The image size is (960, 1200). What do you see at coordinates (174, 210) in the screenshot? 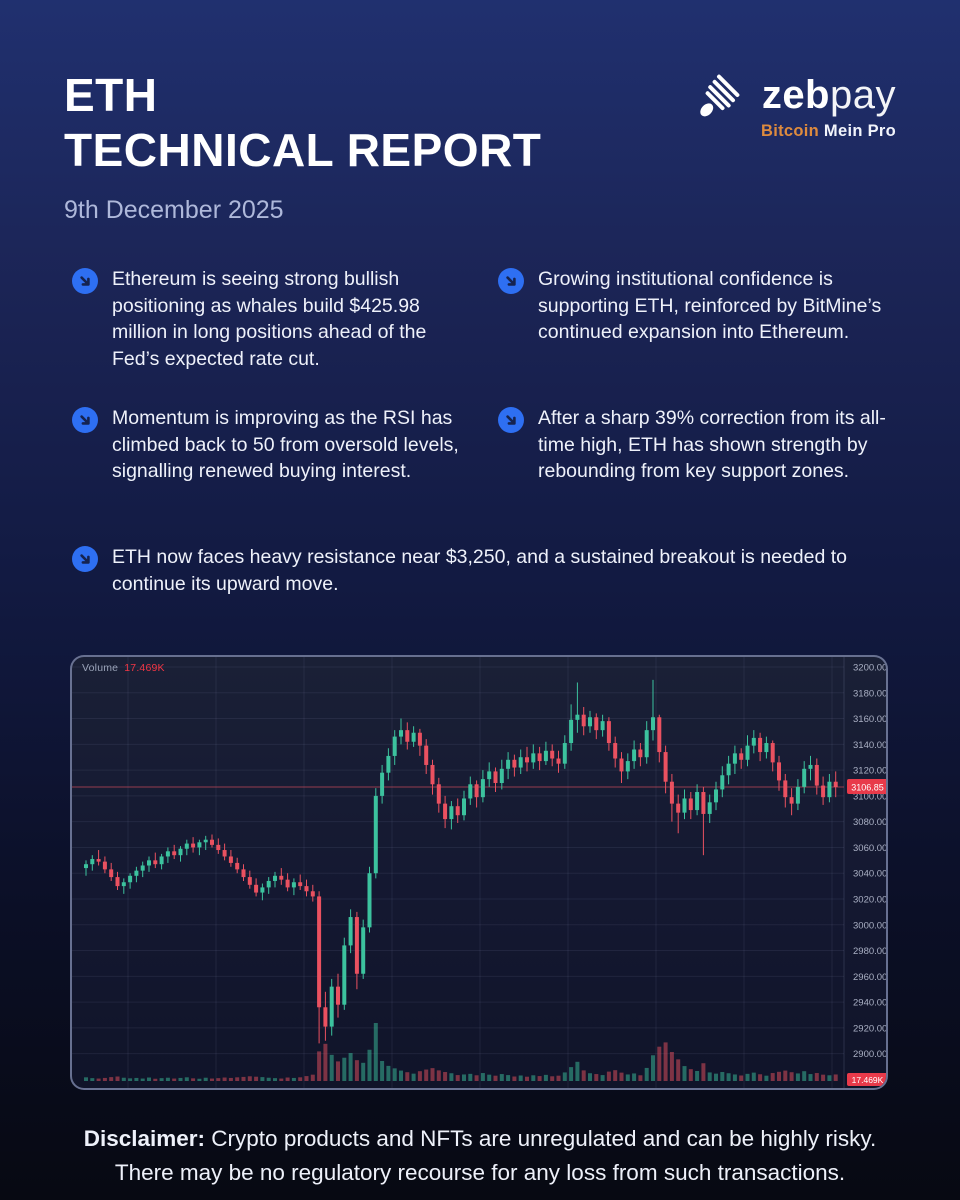
I see `report-date: 9th December 2025` at bounding box center [174, 210].